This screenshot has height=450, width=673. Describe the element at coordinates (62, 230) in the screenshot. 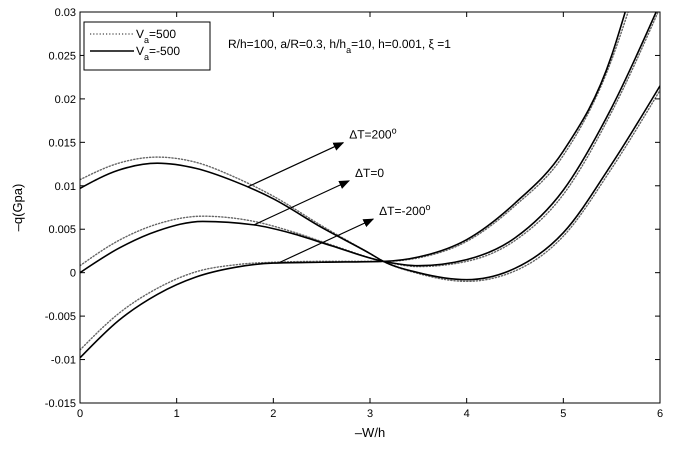

I see `y-tick-label: 0.005` at that location.